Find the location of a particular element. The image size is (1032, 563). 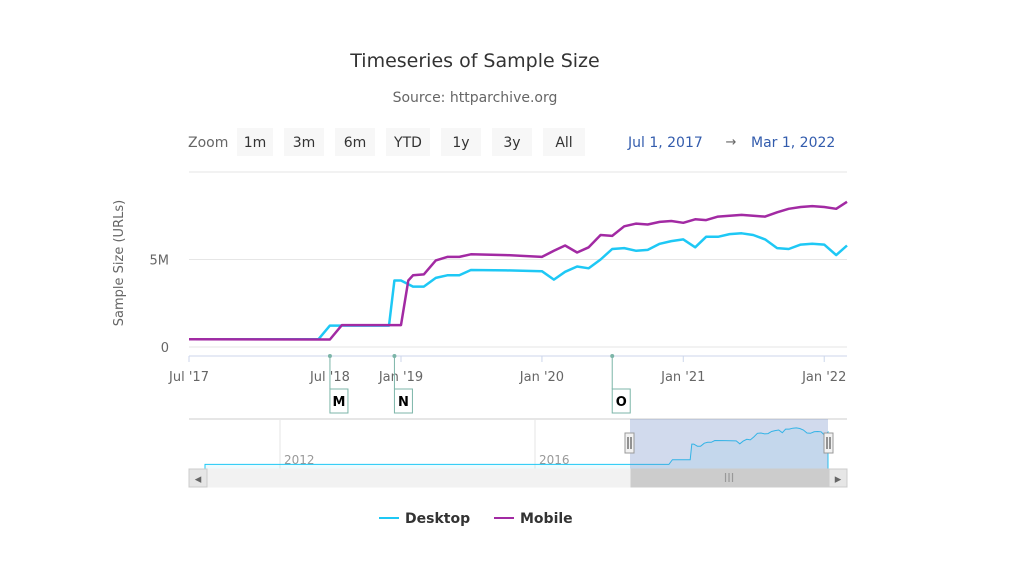

flag-label: M is located at coordinates (338, 402).